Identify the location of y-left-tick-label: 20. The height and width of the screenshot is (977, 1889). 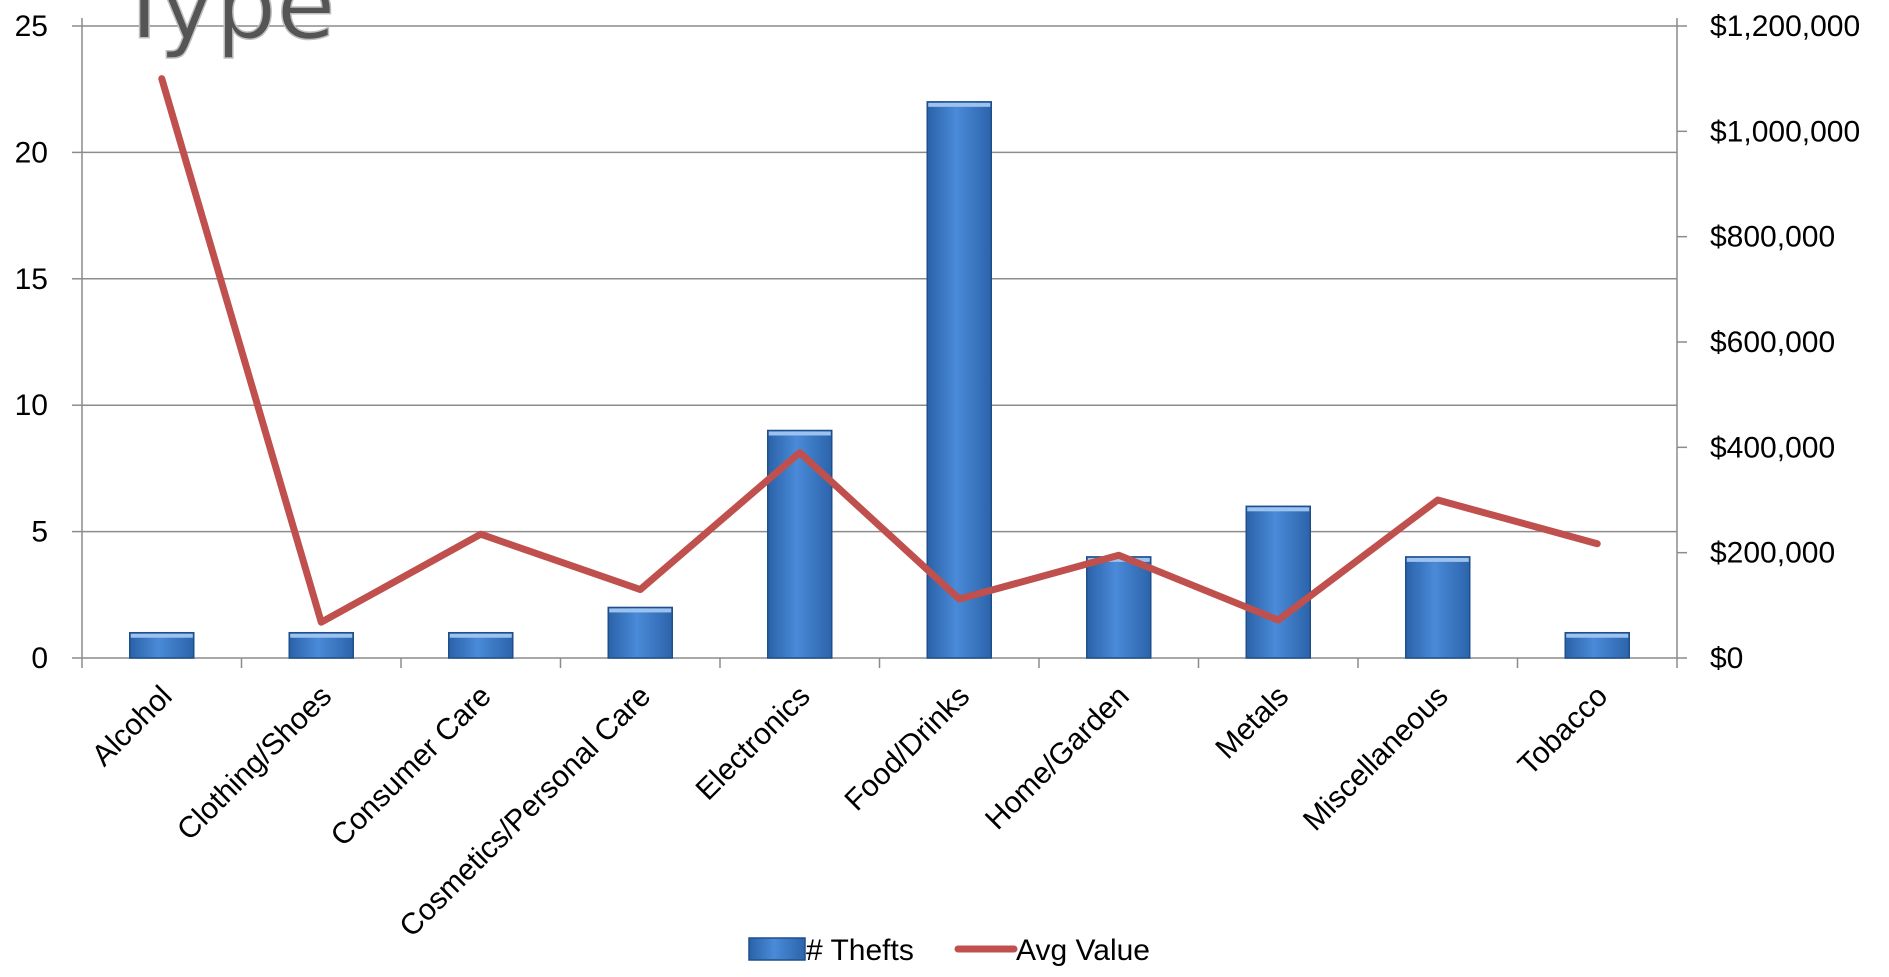
(31, 152).